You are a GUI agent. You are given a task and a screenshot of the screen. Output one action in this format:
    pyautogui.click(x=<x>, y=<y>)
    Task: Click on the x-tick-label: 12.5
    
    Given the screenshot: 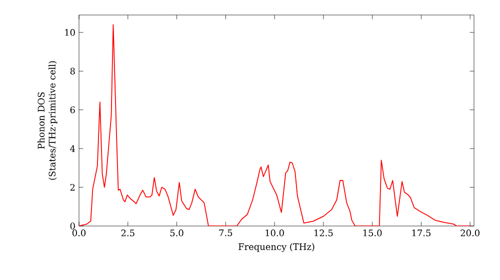 What is the action you would take?
    pyautogui.click(x=323, y=233)
    